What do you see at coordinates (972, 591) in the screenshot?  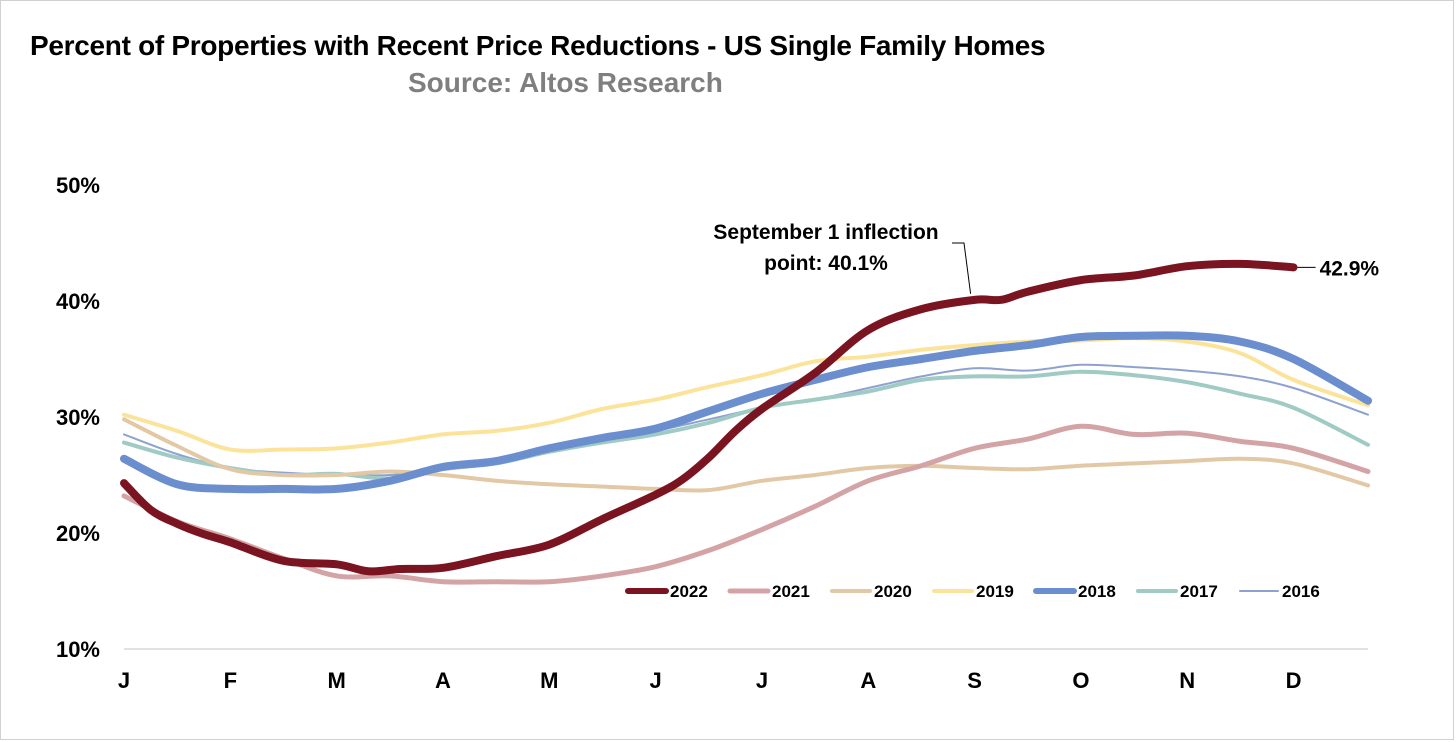 I see `legend: 2022 2021 2020 2019 2018 2017 2016` at bounding box center [972, 591].